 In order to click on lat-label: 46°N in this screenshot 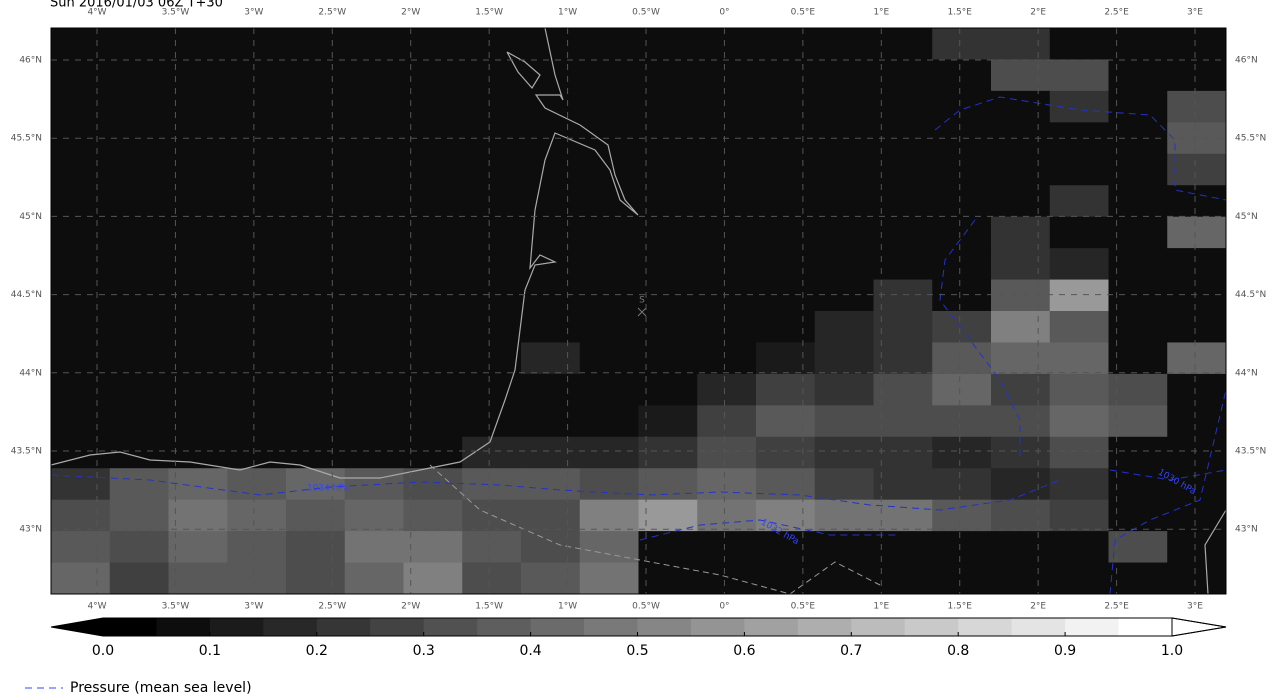, I will do `click(30, 61)`.